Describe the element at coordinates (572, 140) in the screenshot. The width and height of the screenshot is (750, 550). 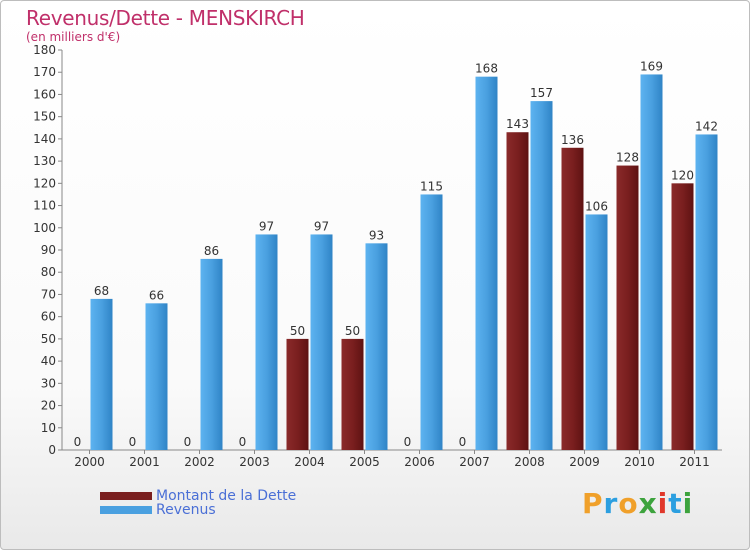
I see `data-label-debt: 136` at that location.